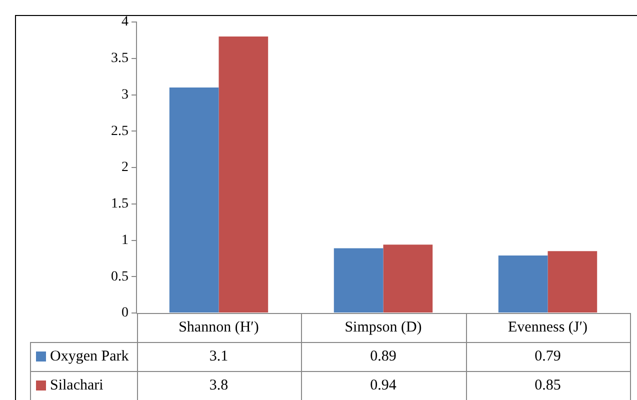 The height and width of the screenshot is (400, 637). Describe the element at coordinates (547, 356) in the screenshot. I see `data-label: 0.79` at that location.